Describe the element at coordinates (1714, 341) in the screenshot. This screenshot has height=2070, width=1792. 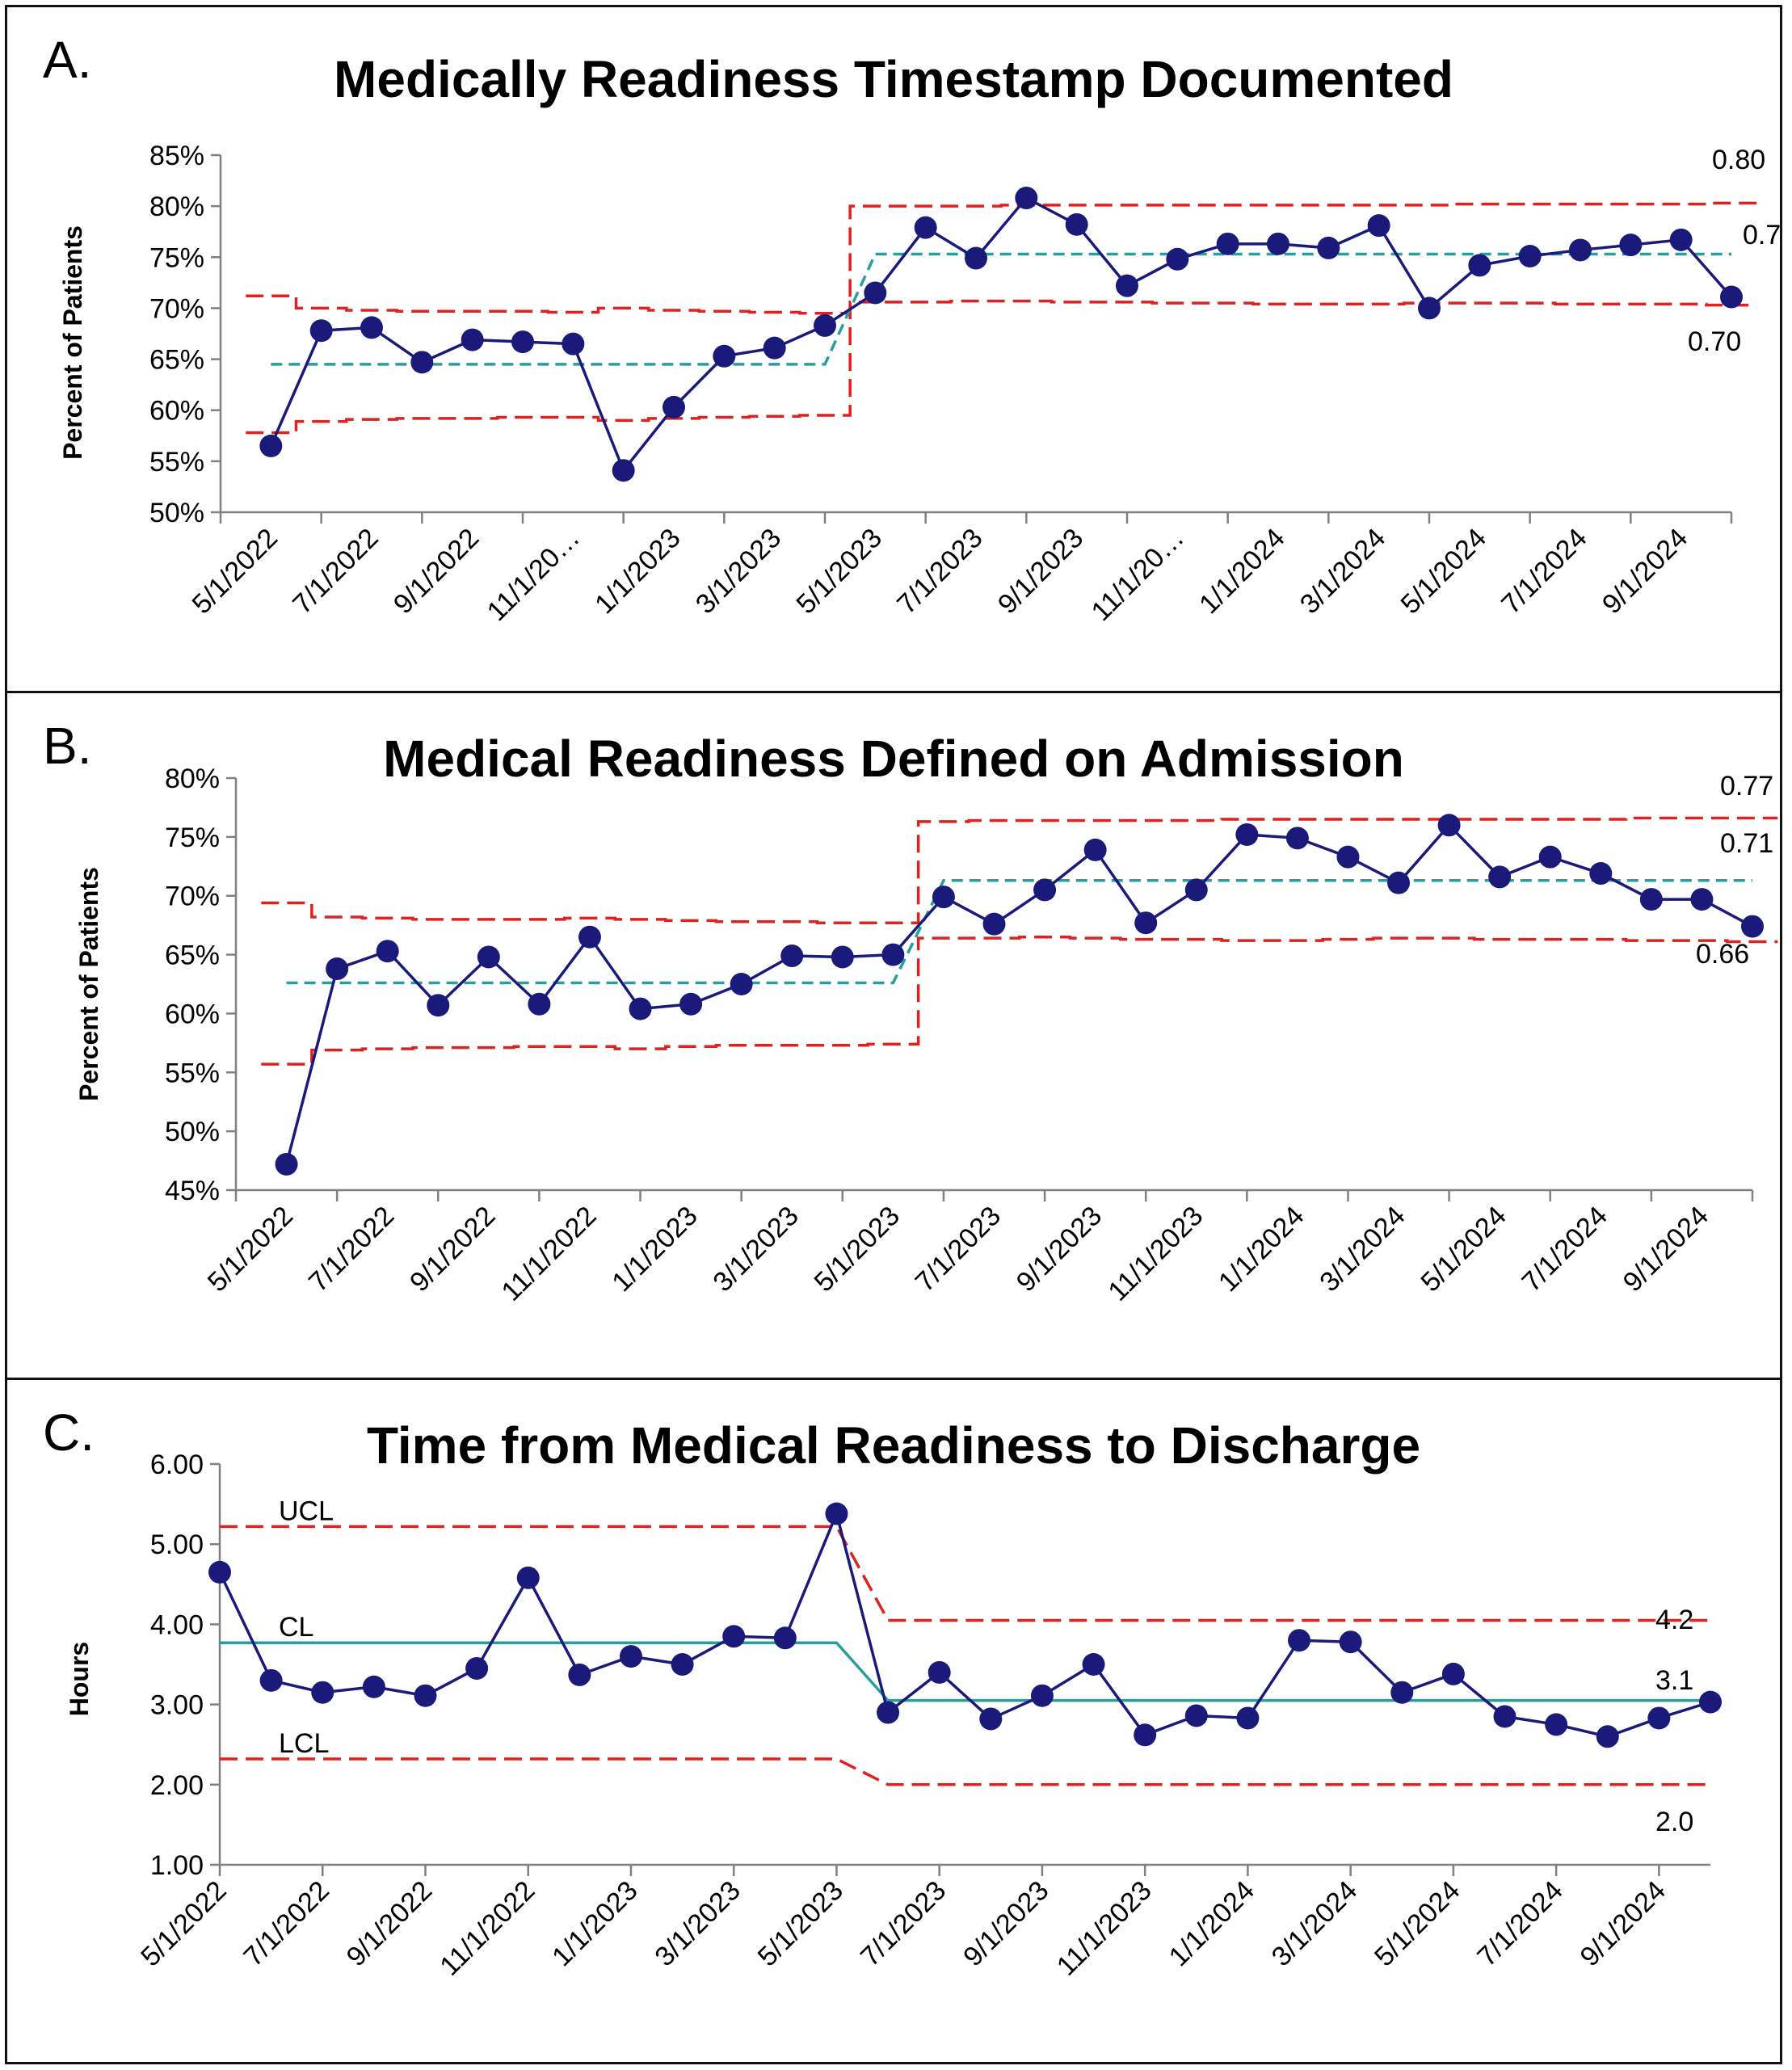
I see `chart-a-lcl-value: 0.70` at that location.